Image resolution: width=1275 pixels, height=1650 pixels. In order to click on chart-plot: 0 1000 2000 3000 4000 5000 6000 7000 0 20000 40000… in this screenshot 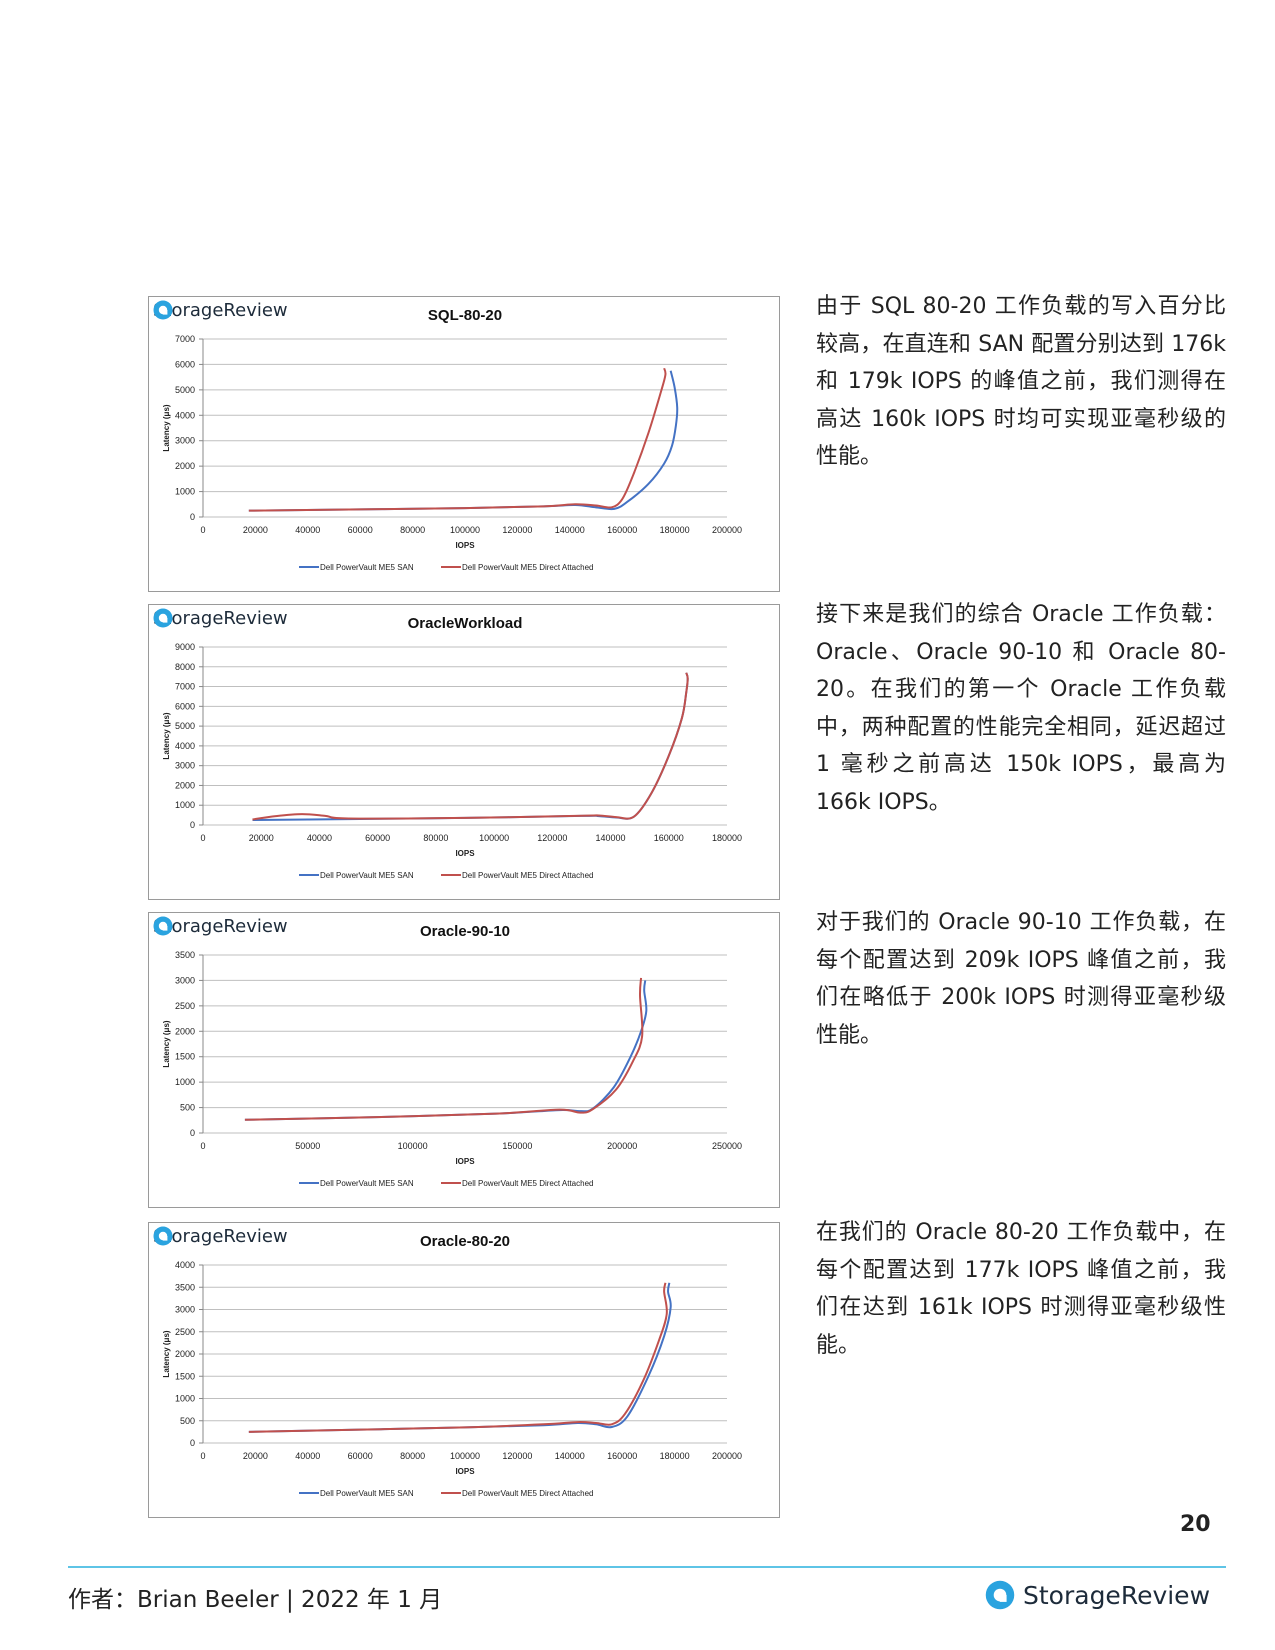, I will do `click(452, 453)`.